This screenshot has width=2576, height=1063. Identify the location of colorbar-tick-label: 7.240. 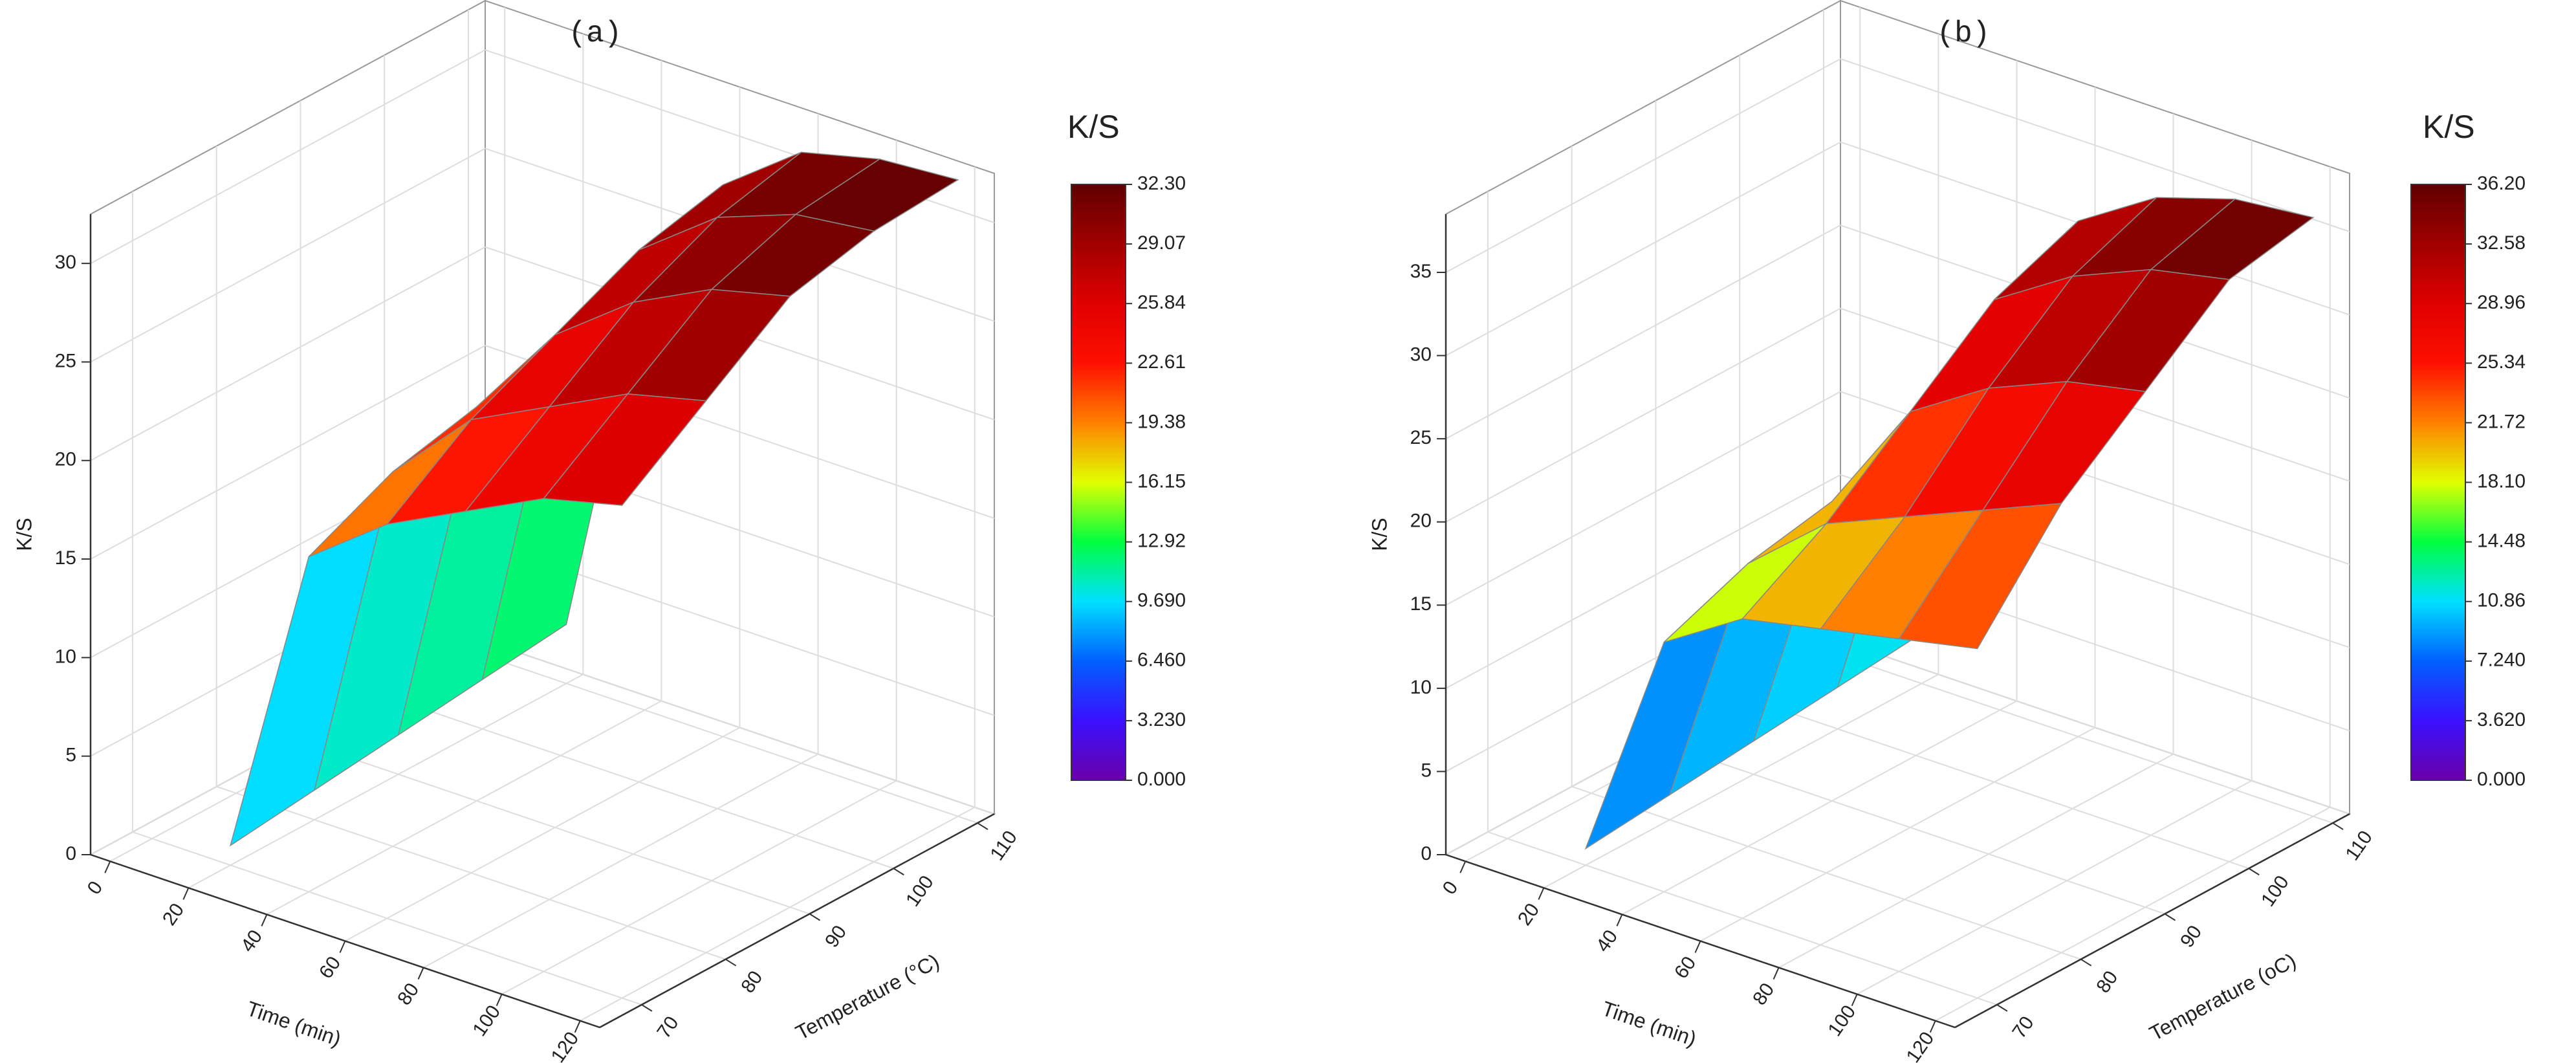
(2501, 660).